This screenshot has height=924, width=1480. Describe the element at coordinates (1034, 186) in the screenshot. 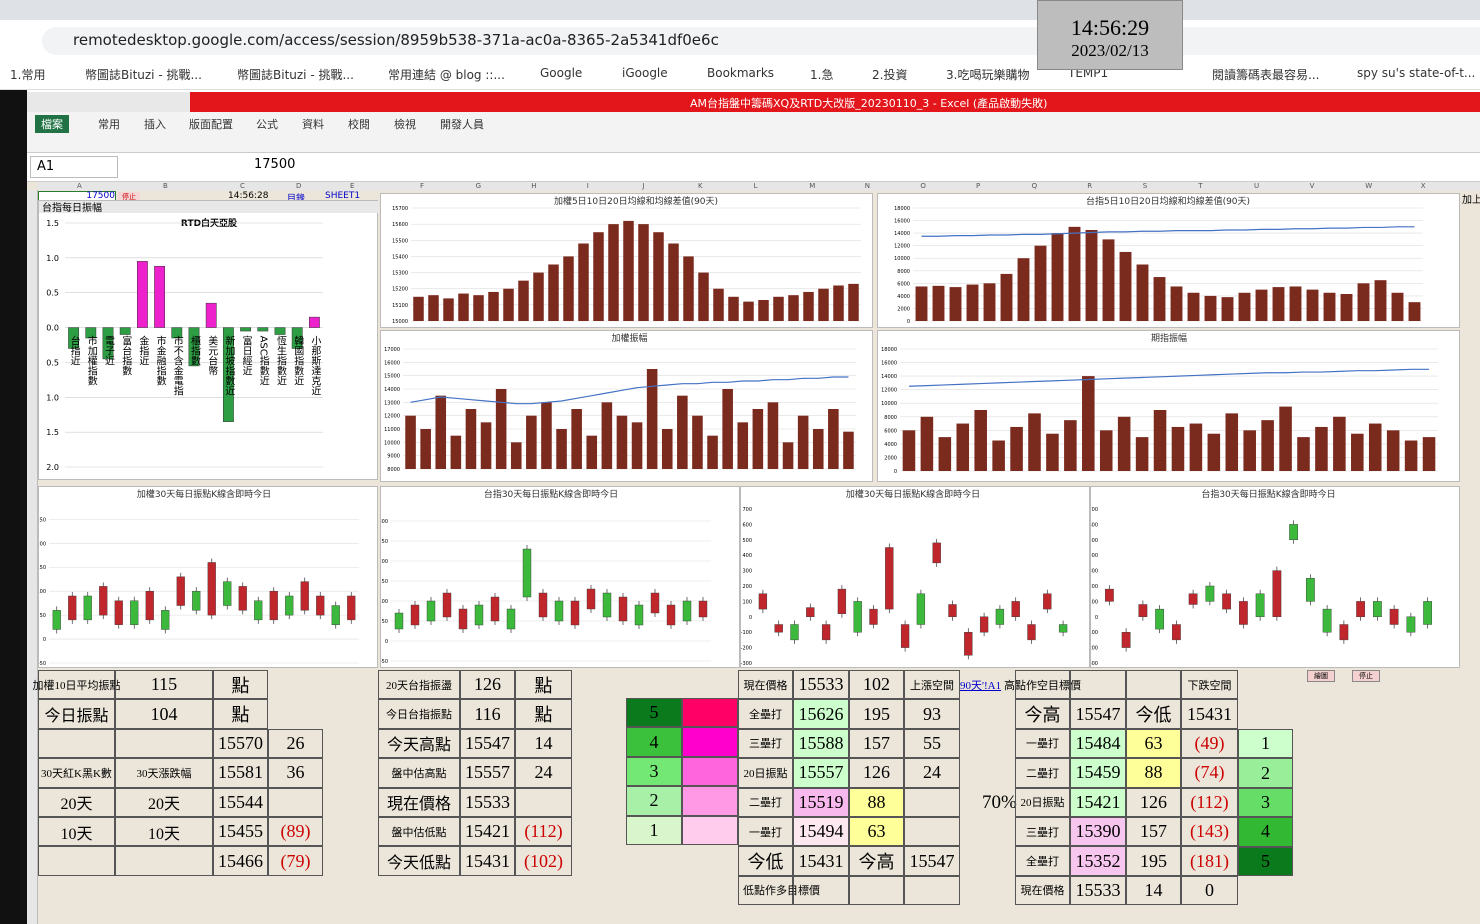

I see `column-letter: Q` at that location.